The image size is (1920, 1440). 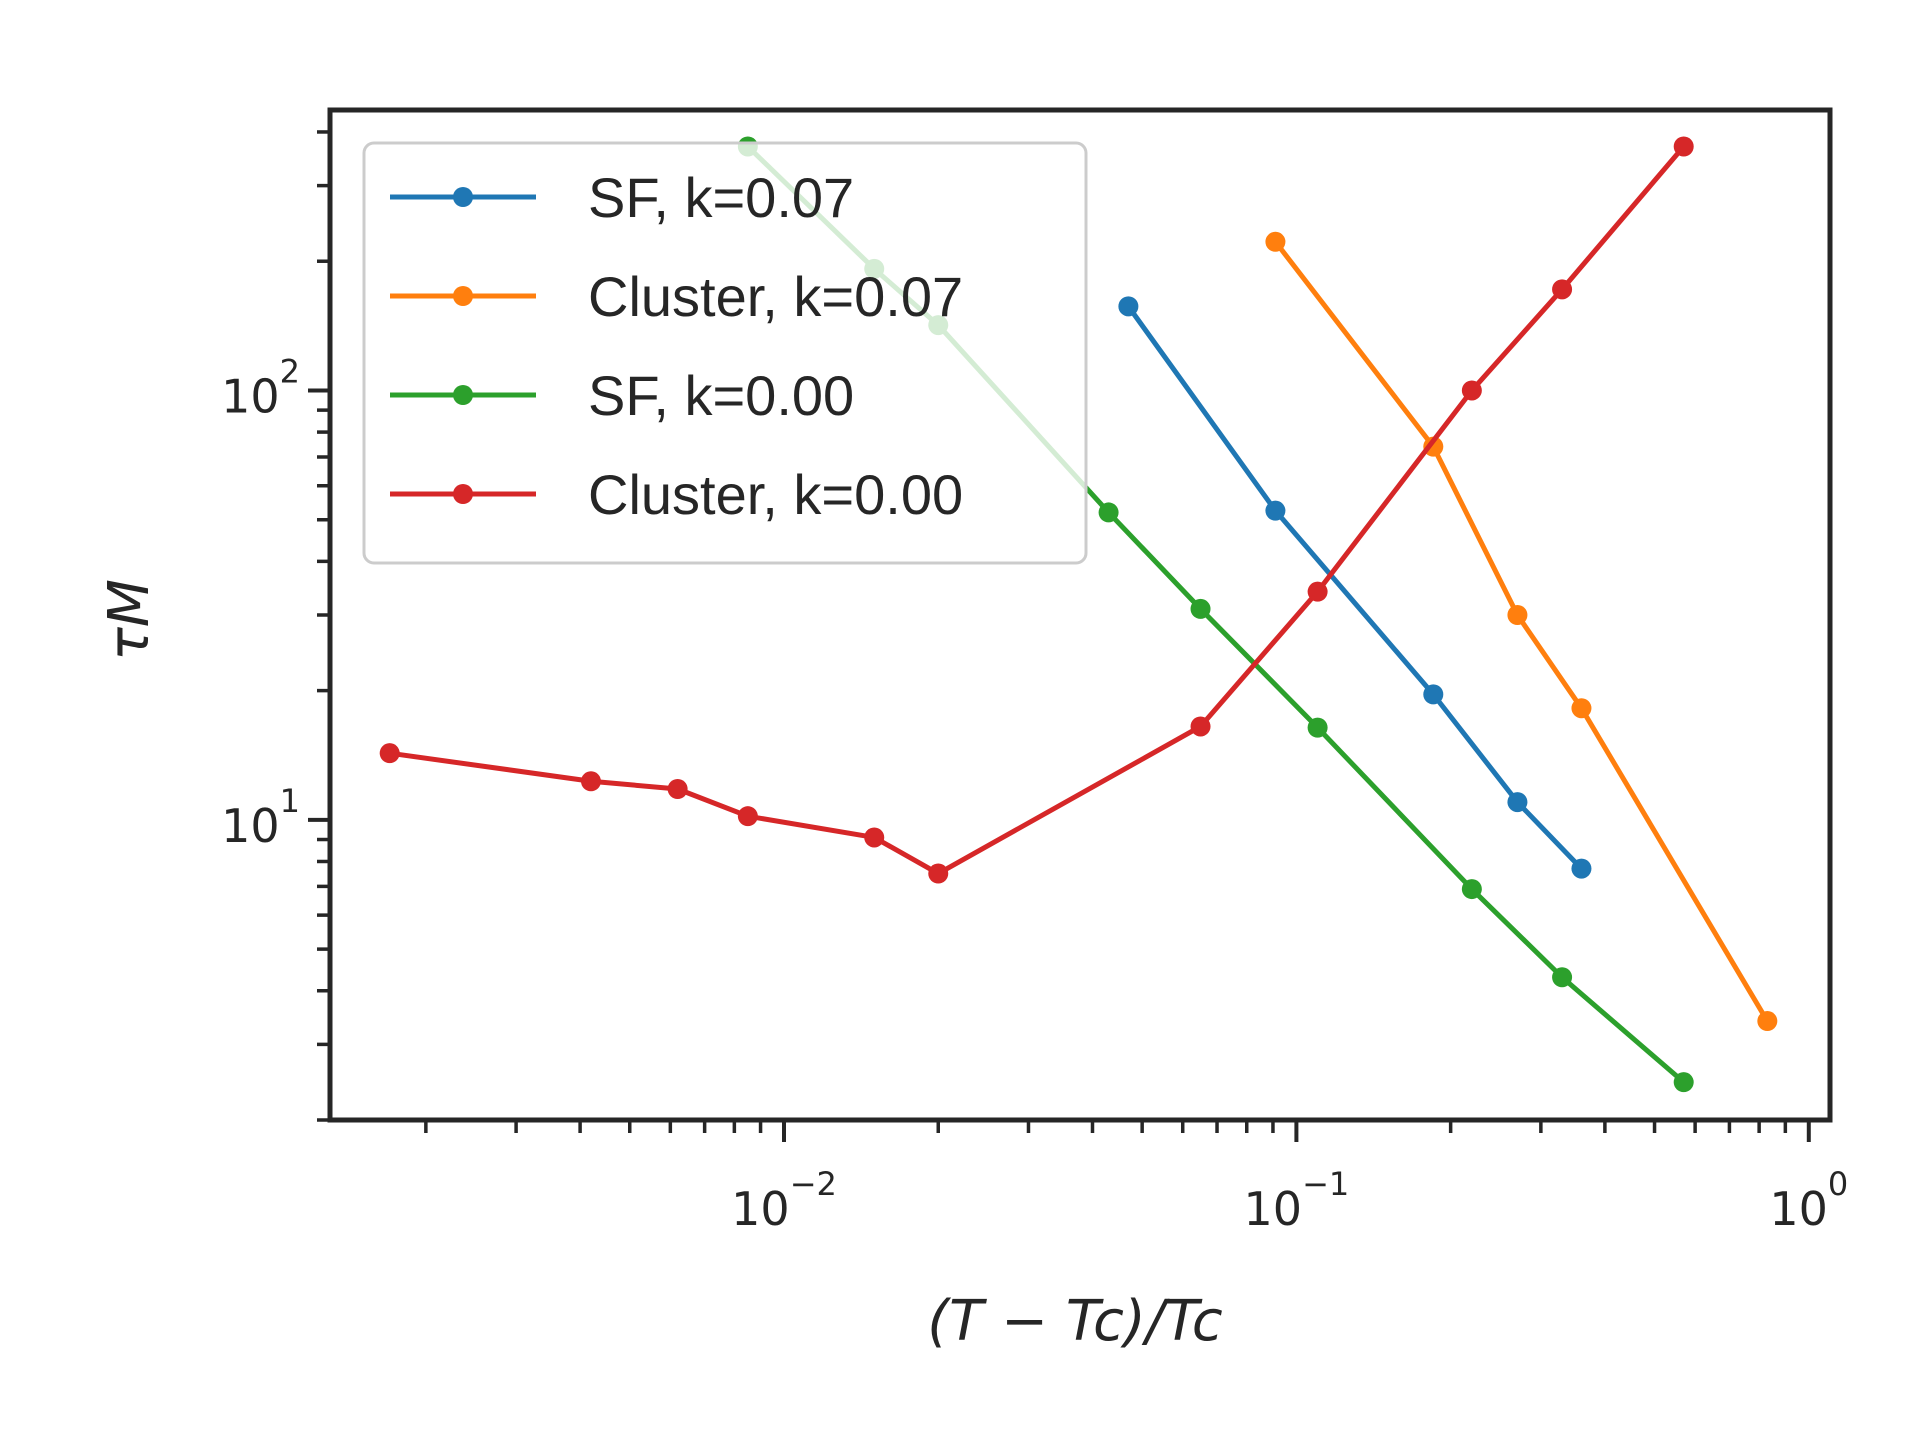 I want to click on x-tick-label: 10⁰, so click(x=1808, y=1200).